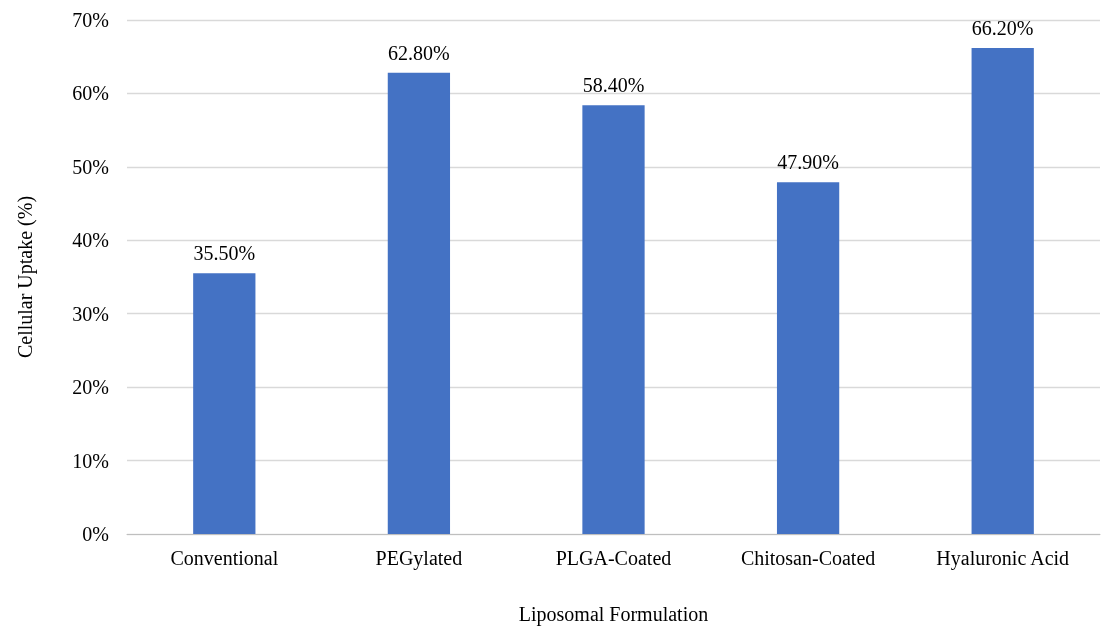  I want to click on x-tick-label: Hyaluronic Acid, so click(1003, 558).